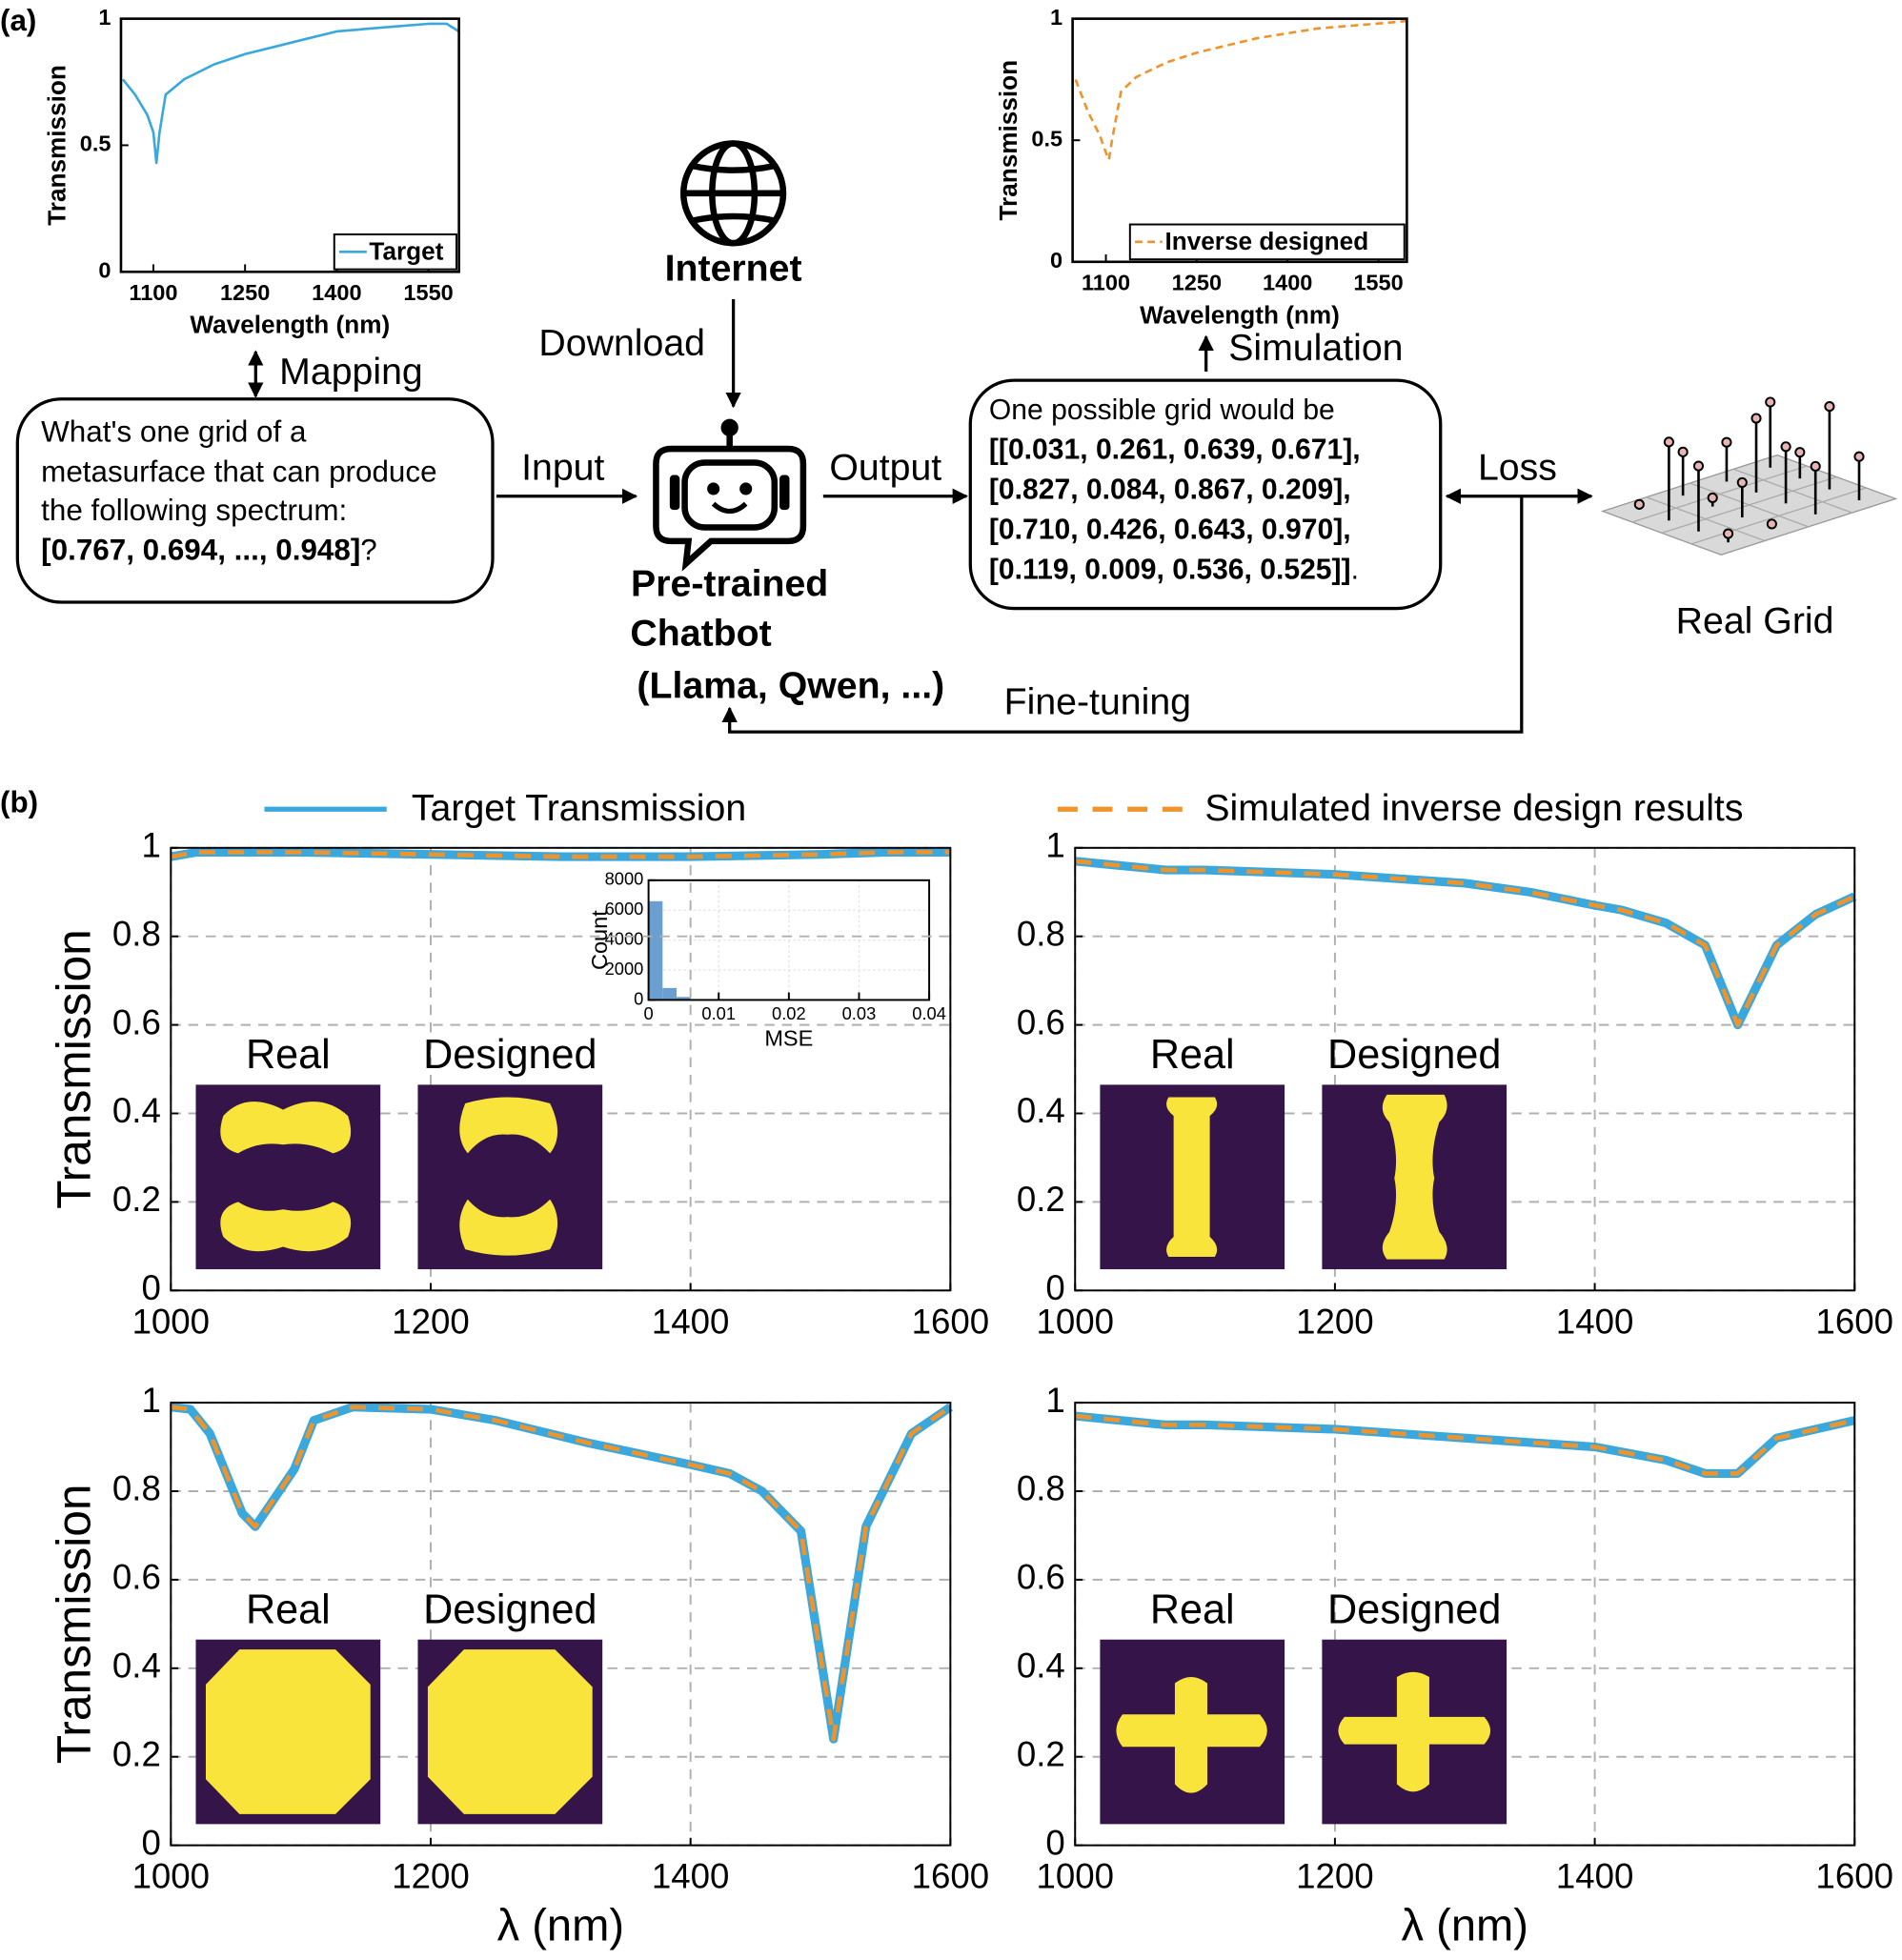  What do you see at coordinates (1755, 621) in the screenshot?
I see `real-grid-label: Real Grid` at bounding box center [1755, 621].